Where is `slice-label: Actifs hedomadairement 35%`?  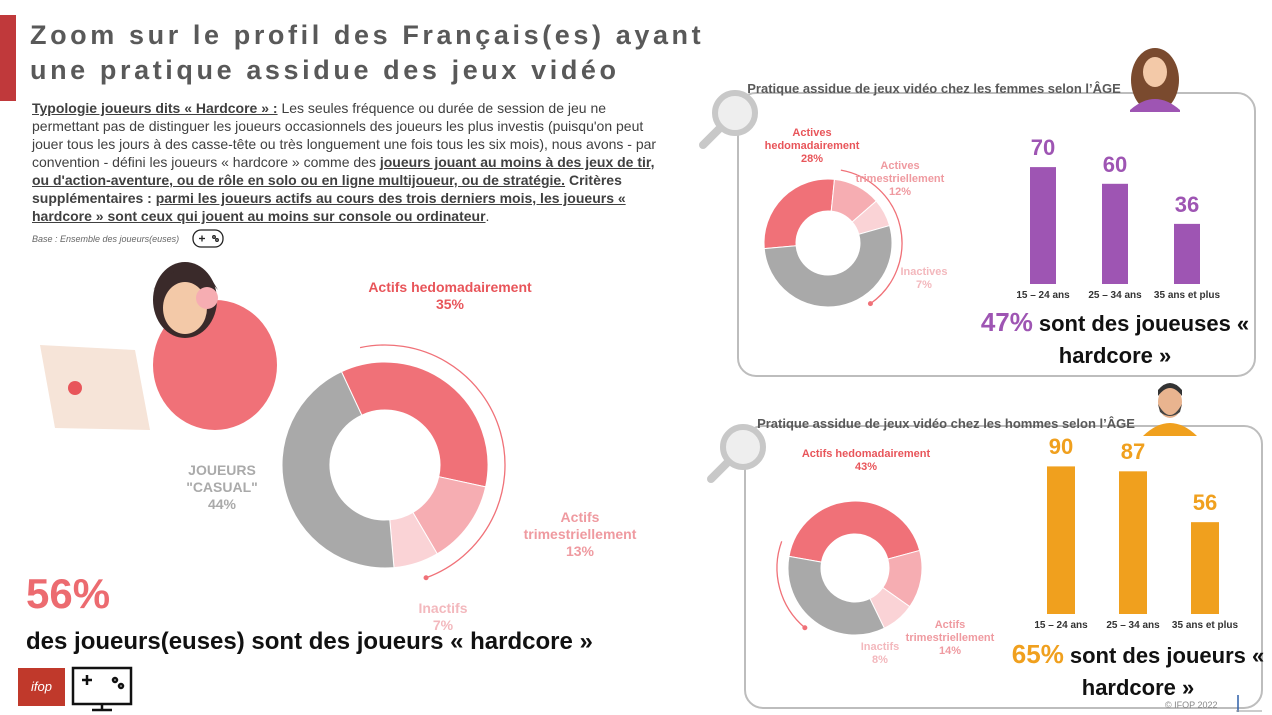
slice-label: Actifs hedomadairement 35% is located at coordinates (450, 296).